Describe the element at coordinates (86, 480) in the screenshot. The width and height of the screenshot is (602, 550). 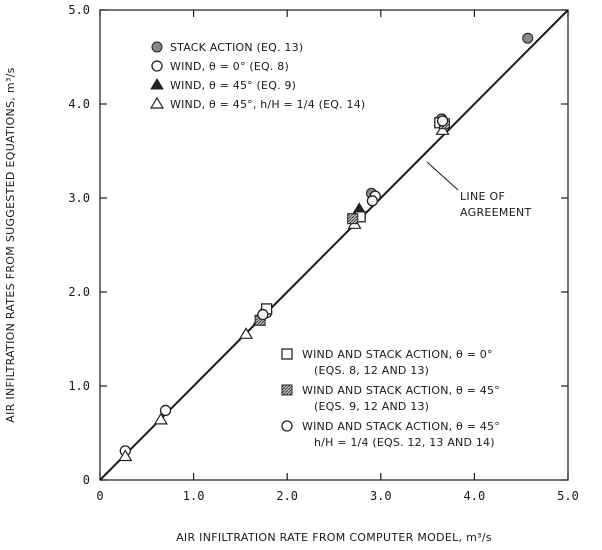
I see `y-tick-label: 0` at that location.